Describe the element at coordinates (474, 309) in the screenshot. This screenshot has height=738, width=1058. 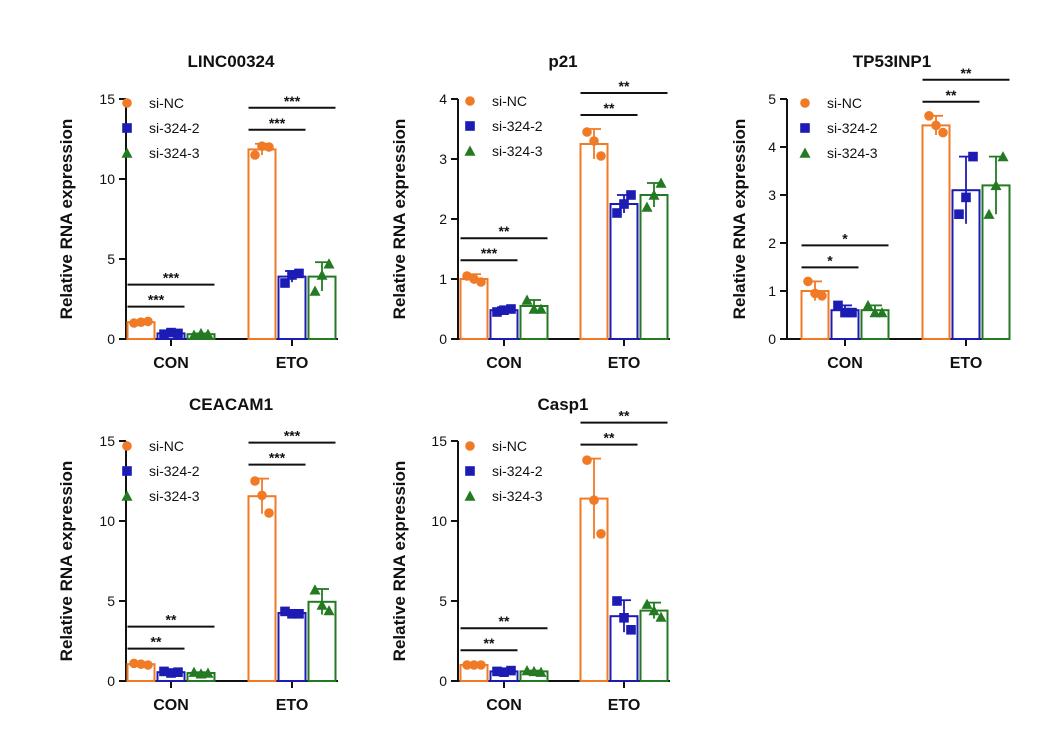
I see `bar-si-NC-CON` at that location.